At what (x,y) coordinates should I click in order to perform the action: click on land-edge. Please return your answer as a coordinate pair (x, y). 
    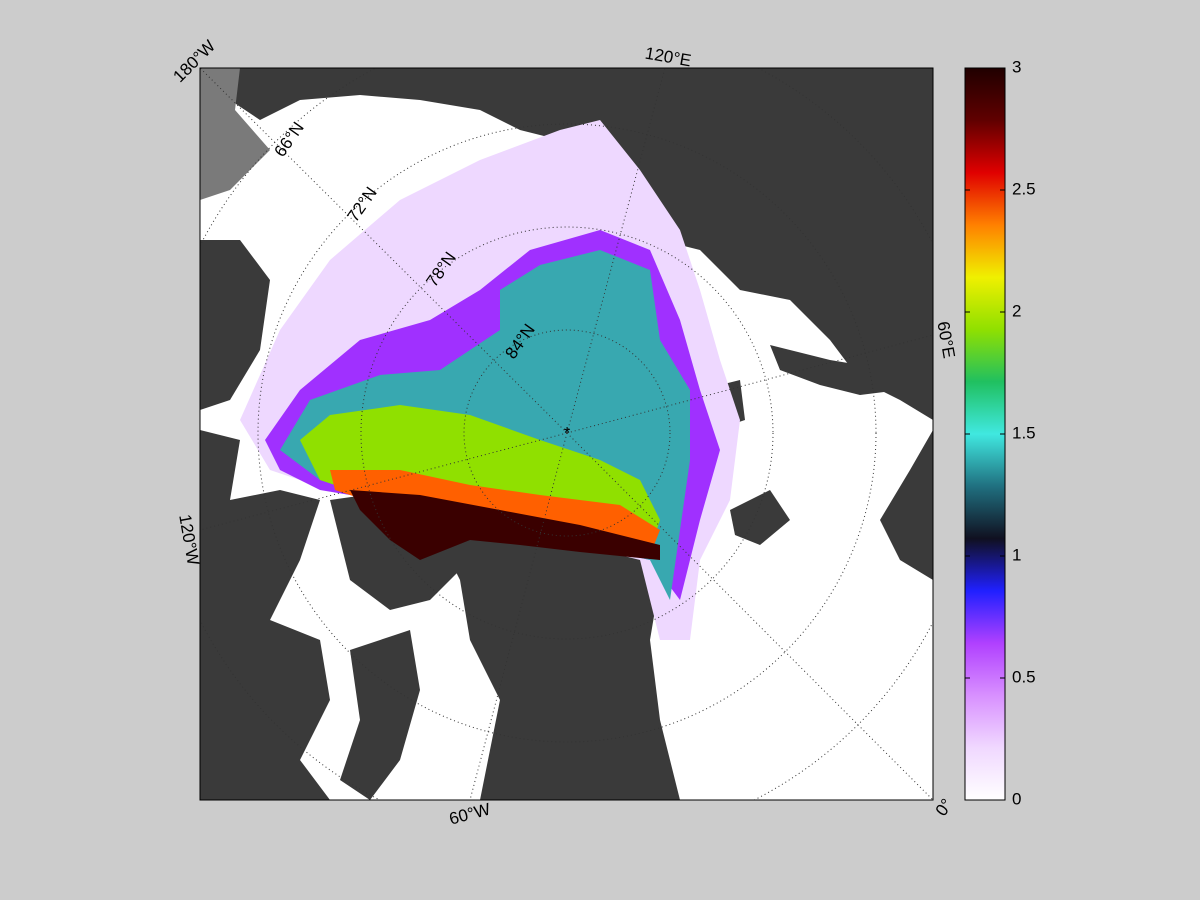
    Looking at the image, I should click on (235, 134).